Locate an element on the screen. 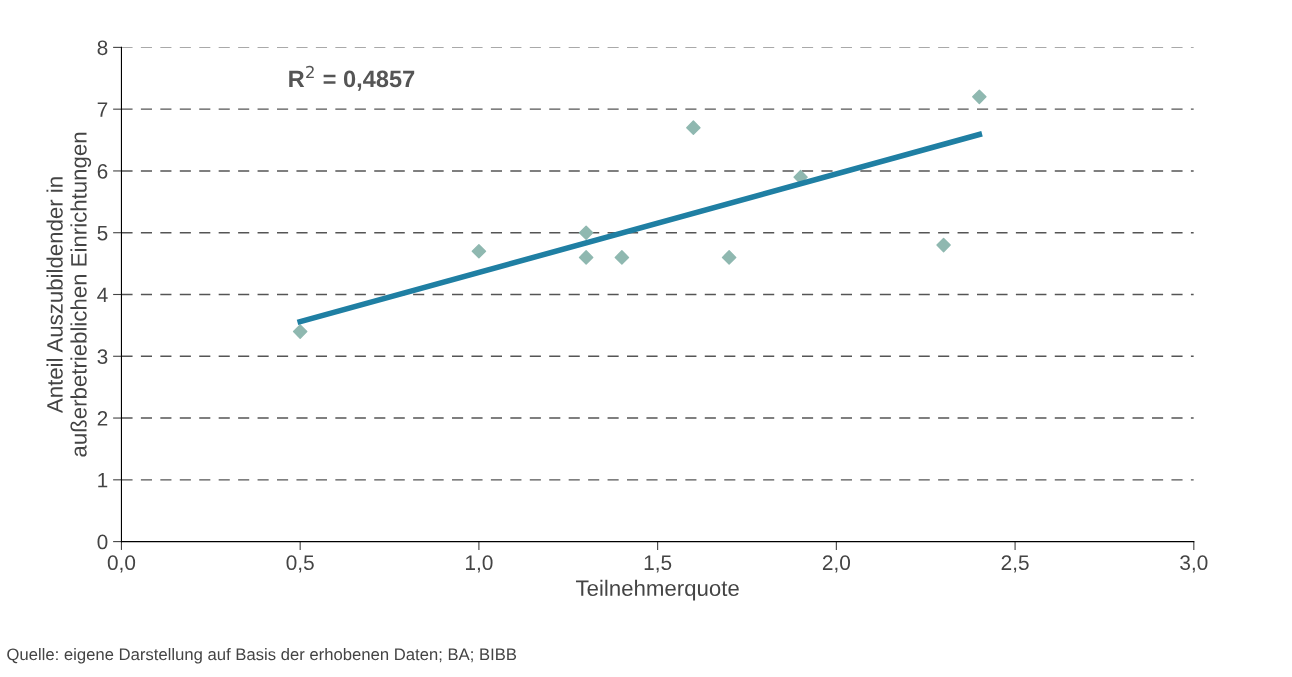 Image resolution: width=1292 pixels, height=677 pixels. y-tick-label: 7 is located at coordinates (102, 109).